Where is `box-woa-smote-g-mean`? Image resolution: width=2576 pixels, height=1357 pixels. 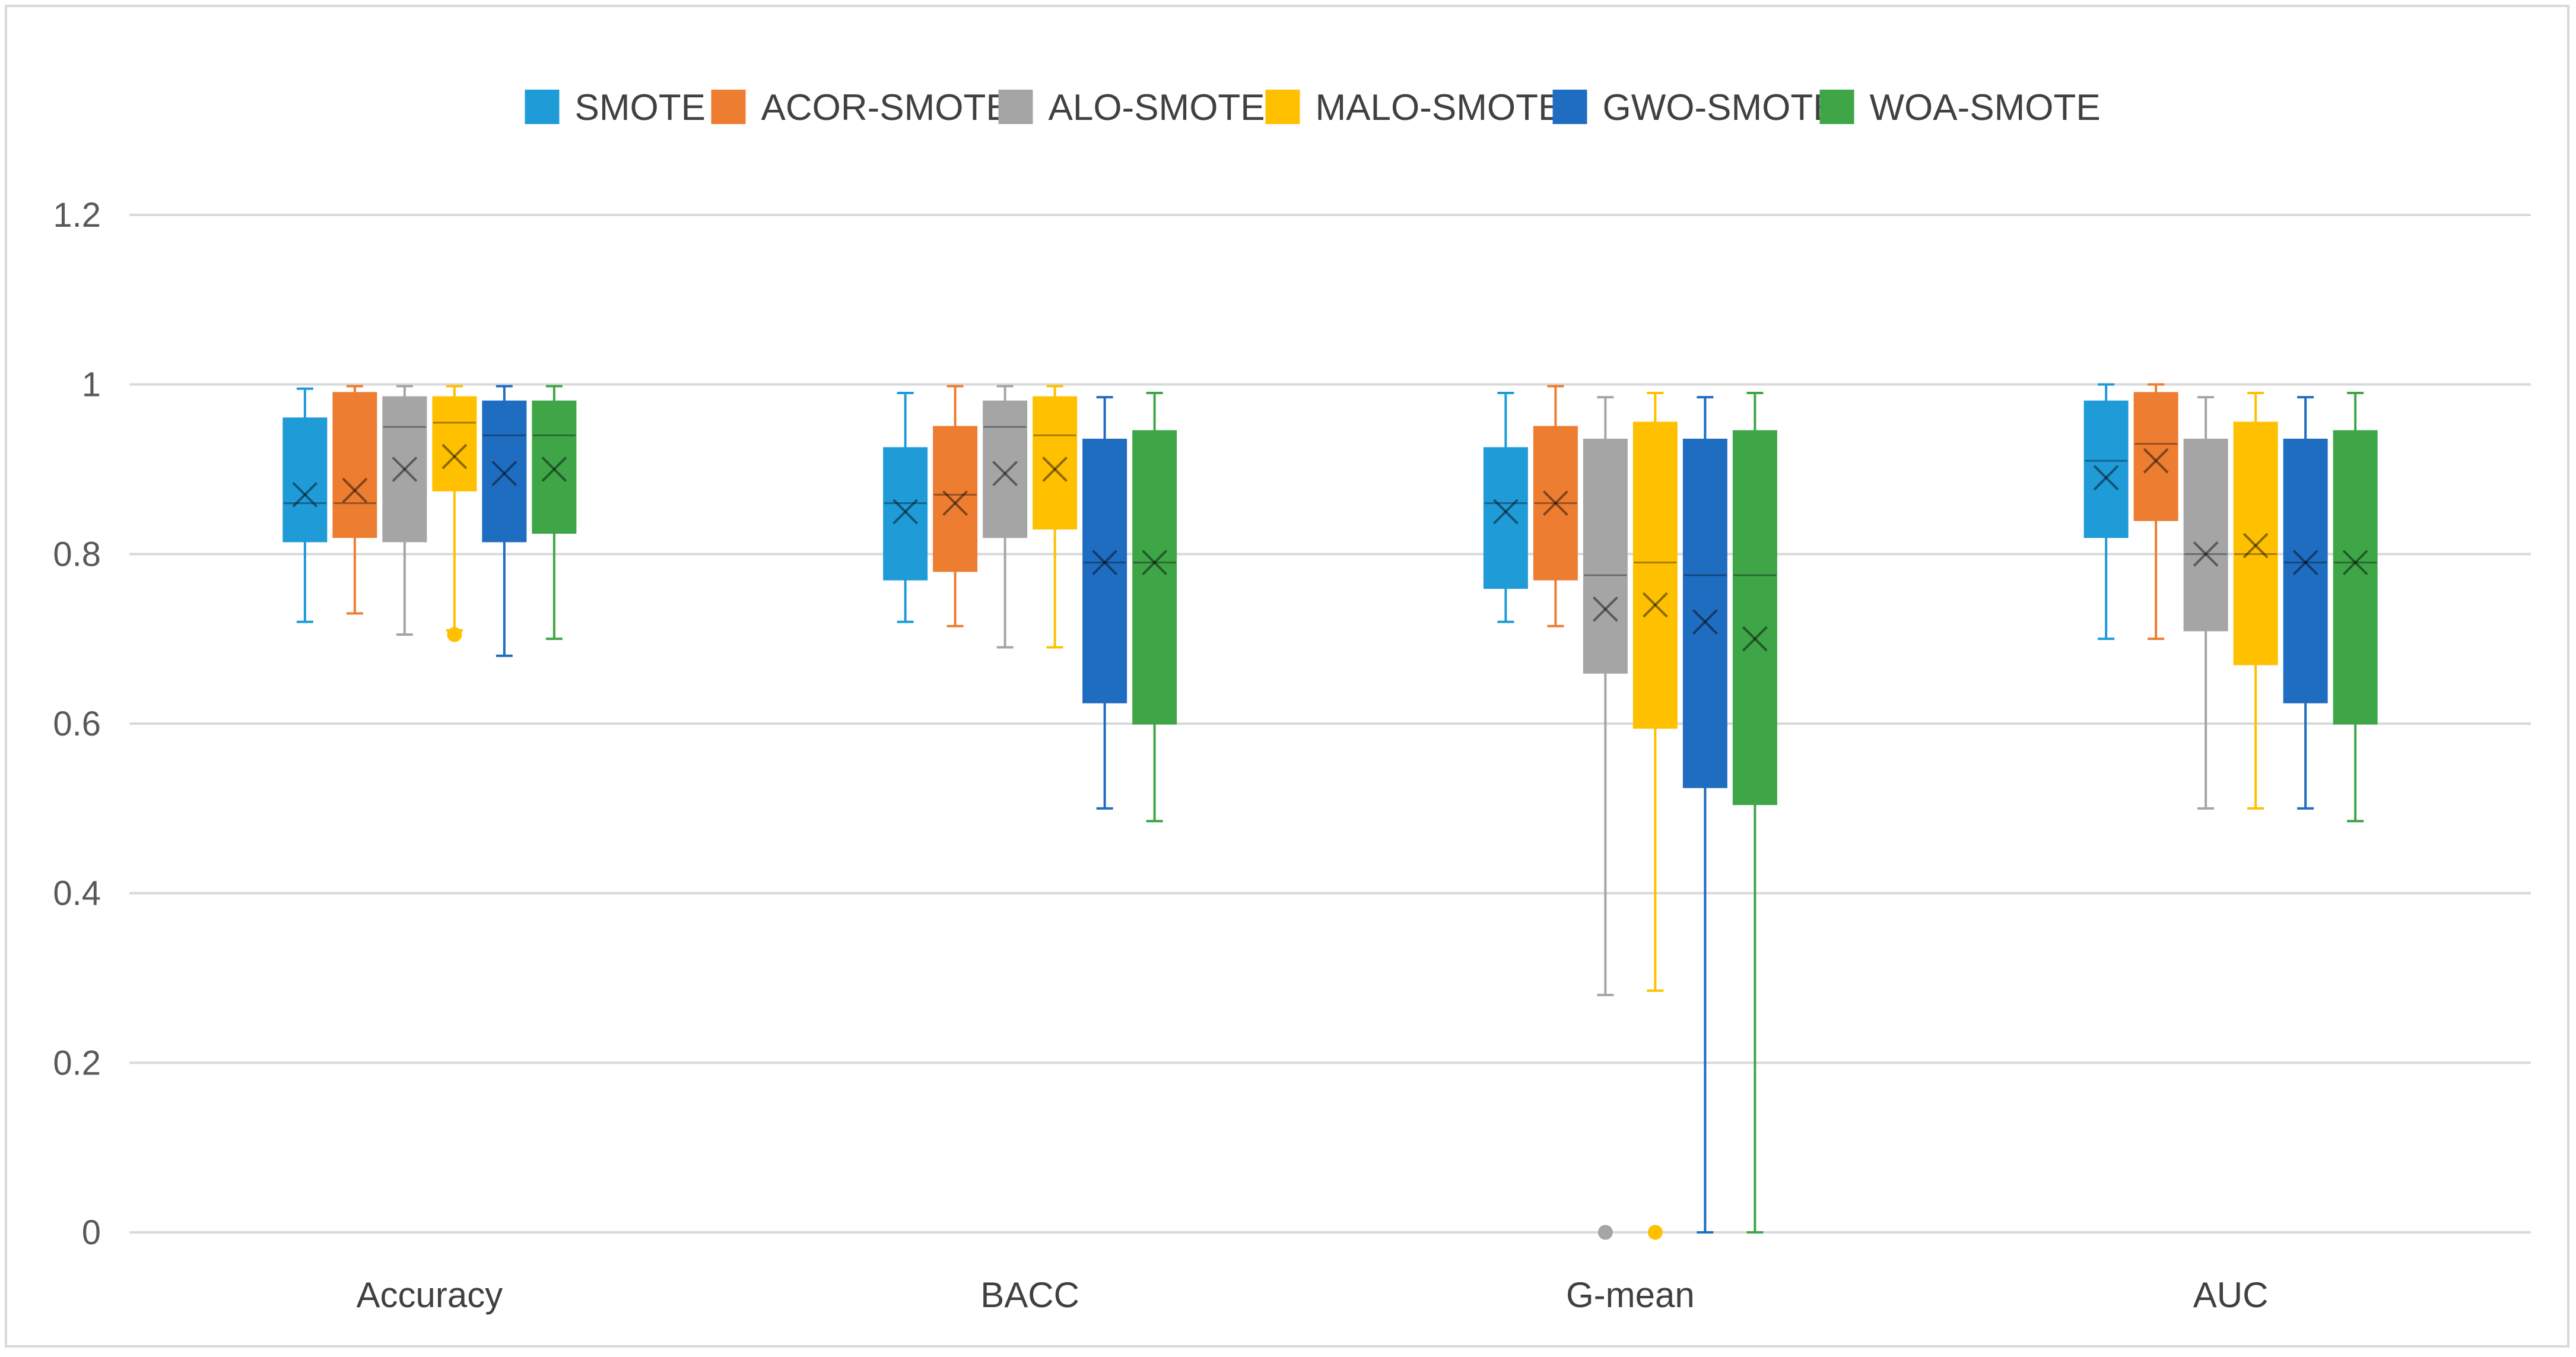
box-woa-smote-g-mean is located at coordinates (1754, 813).